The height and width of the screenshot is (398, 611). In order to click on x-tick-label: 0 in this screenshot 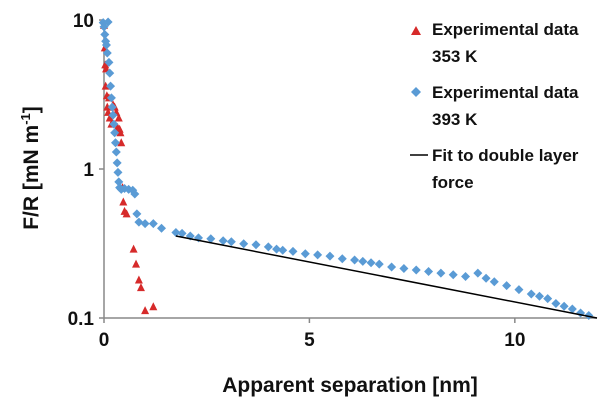, I will do `click(104, 340)`.